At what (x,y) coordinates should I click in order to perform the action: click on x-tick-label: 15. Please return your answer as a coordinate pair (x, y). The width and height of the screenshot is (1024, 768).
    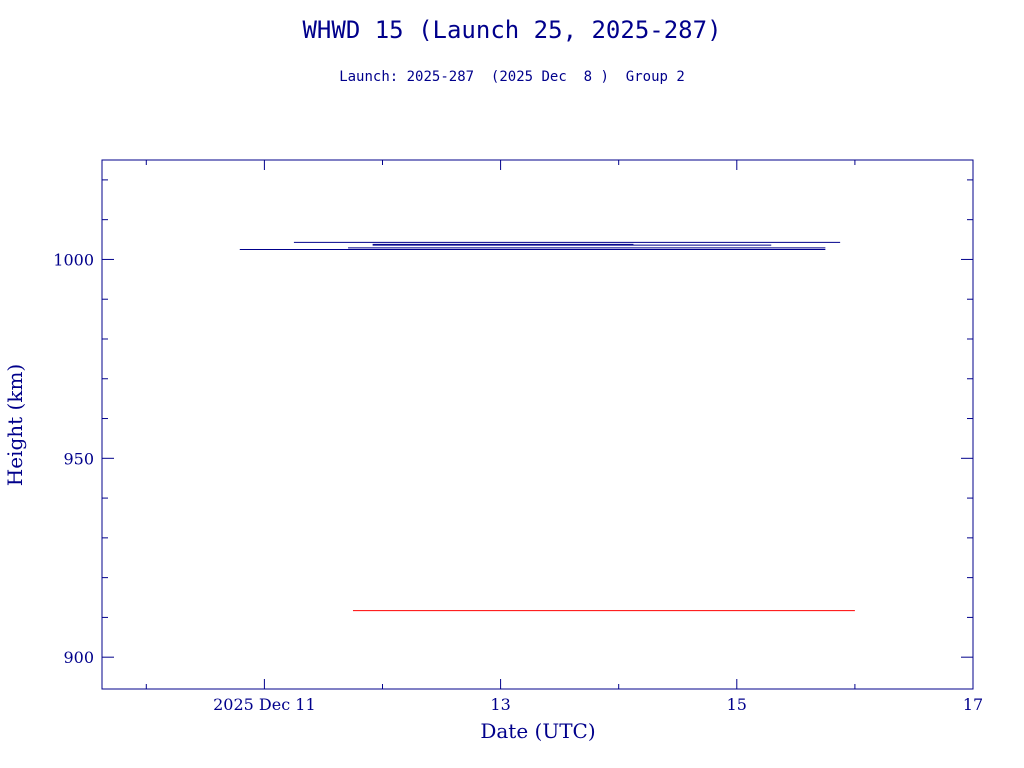
    Looking at the image, I should click on (737, 704).